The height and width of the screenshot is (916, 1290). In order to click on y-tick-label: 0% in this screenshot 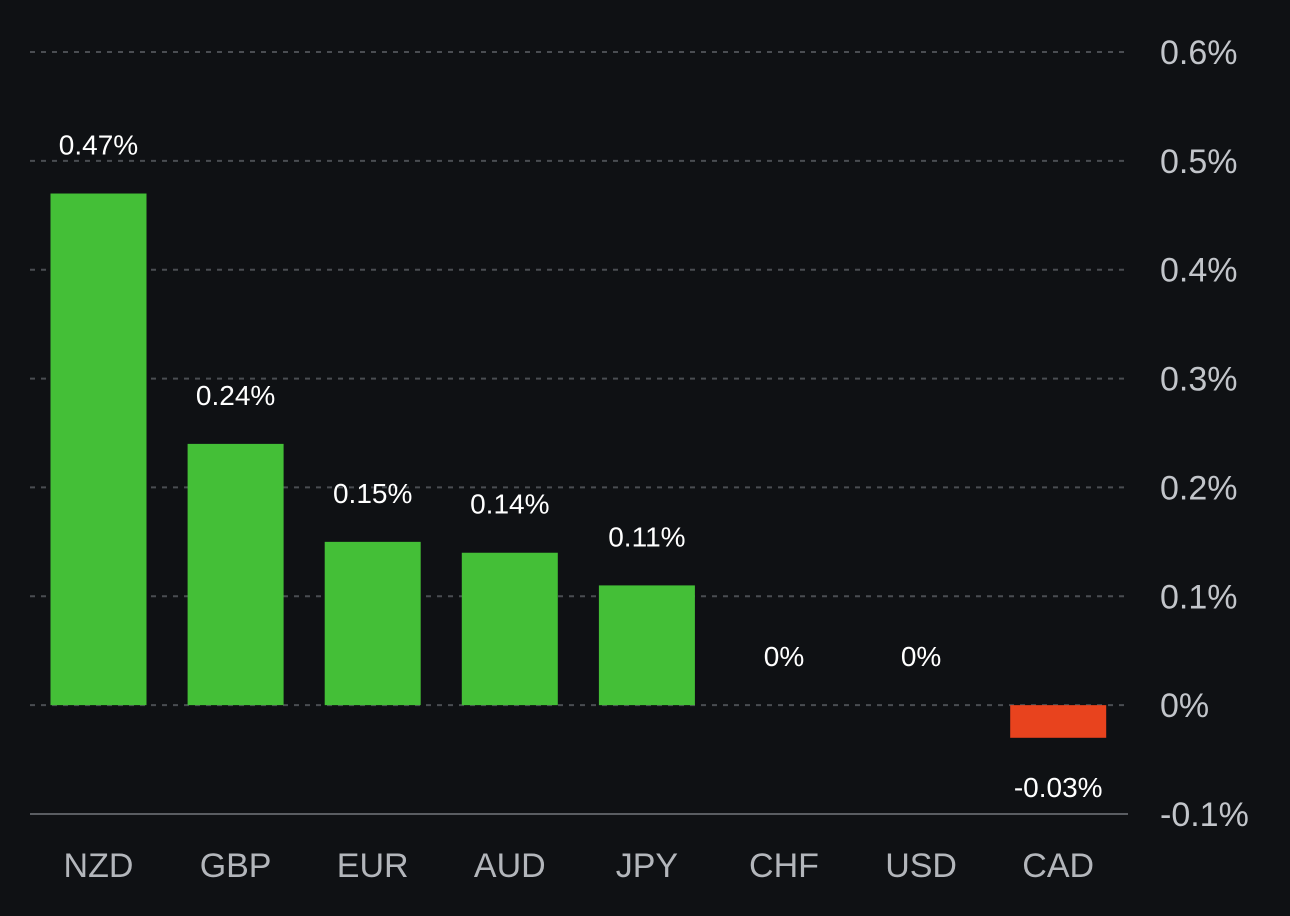, I will do `click(1184, 706)`.